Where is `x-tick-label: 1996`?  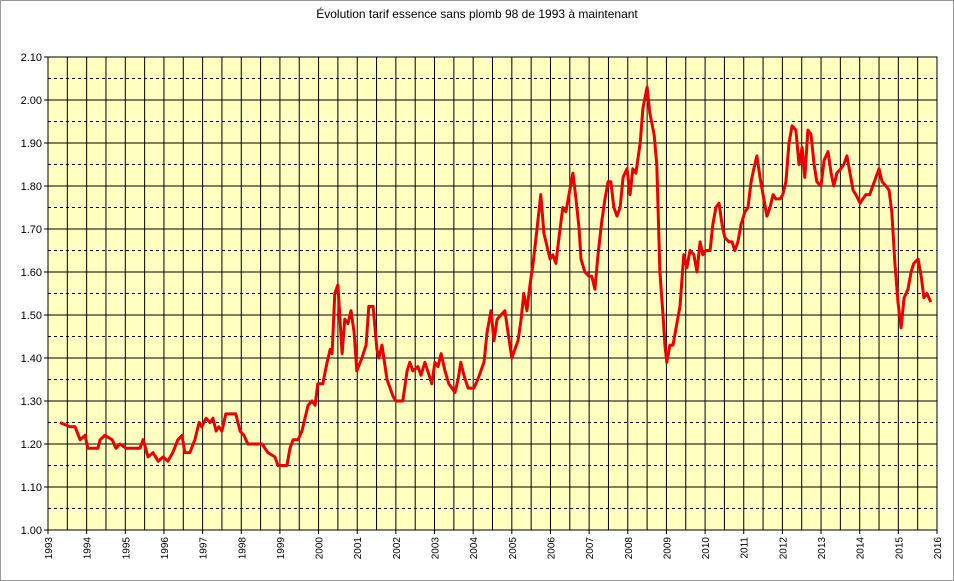 x-tick-label: 1996 is located at coordinates (165, 548).